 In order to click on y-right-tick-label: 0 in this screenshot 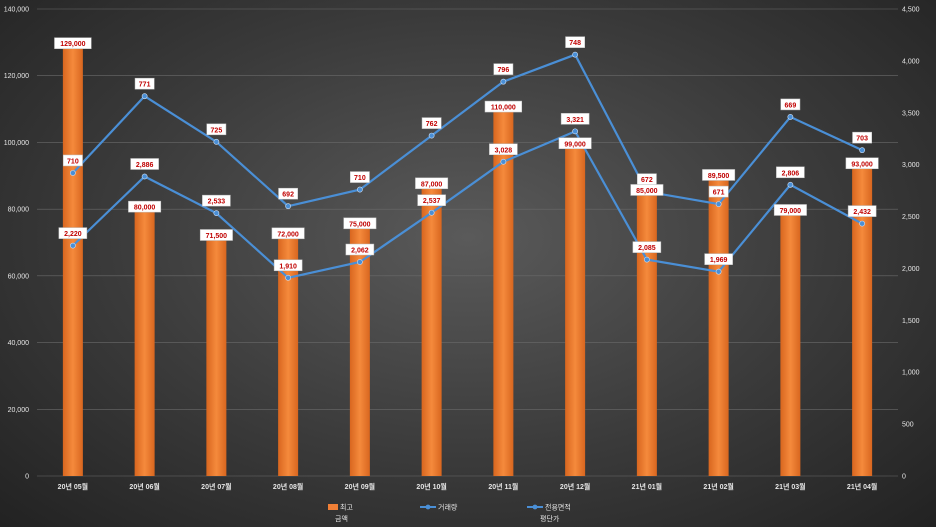, I will do `click(904, 477)`.